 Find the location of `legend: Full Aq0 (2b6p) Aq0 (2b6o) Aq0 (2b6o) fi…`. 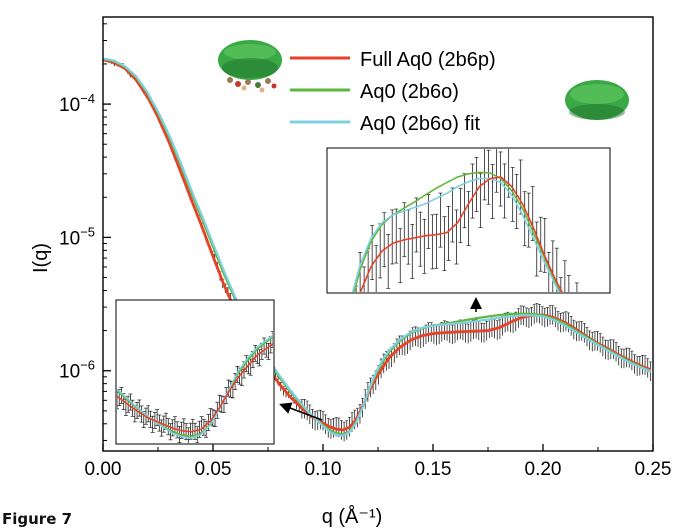

legend: Full Aq0 (2b6p) Aq0 (2b6o) Aq0 (2b6o) fi… is located at coordinates (393, 92).